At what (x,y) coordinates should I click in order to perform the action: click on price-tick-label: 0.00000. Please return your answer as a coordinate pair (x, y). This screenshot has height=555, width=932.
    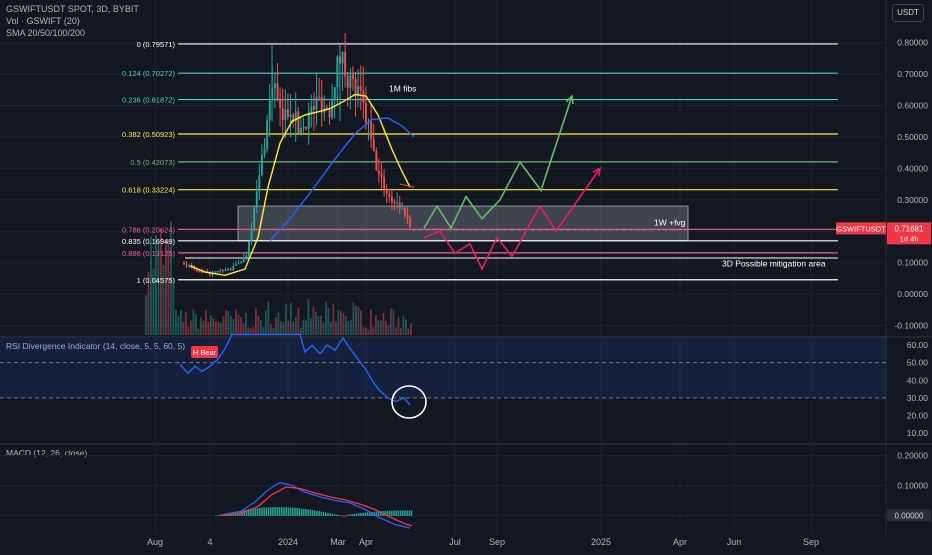
    Looking at the image, I should click on (912, 294).